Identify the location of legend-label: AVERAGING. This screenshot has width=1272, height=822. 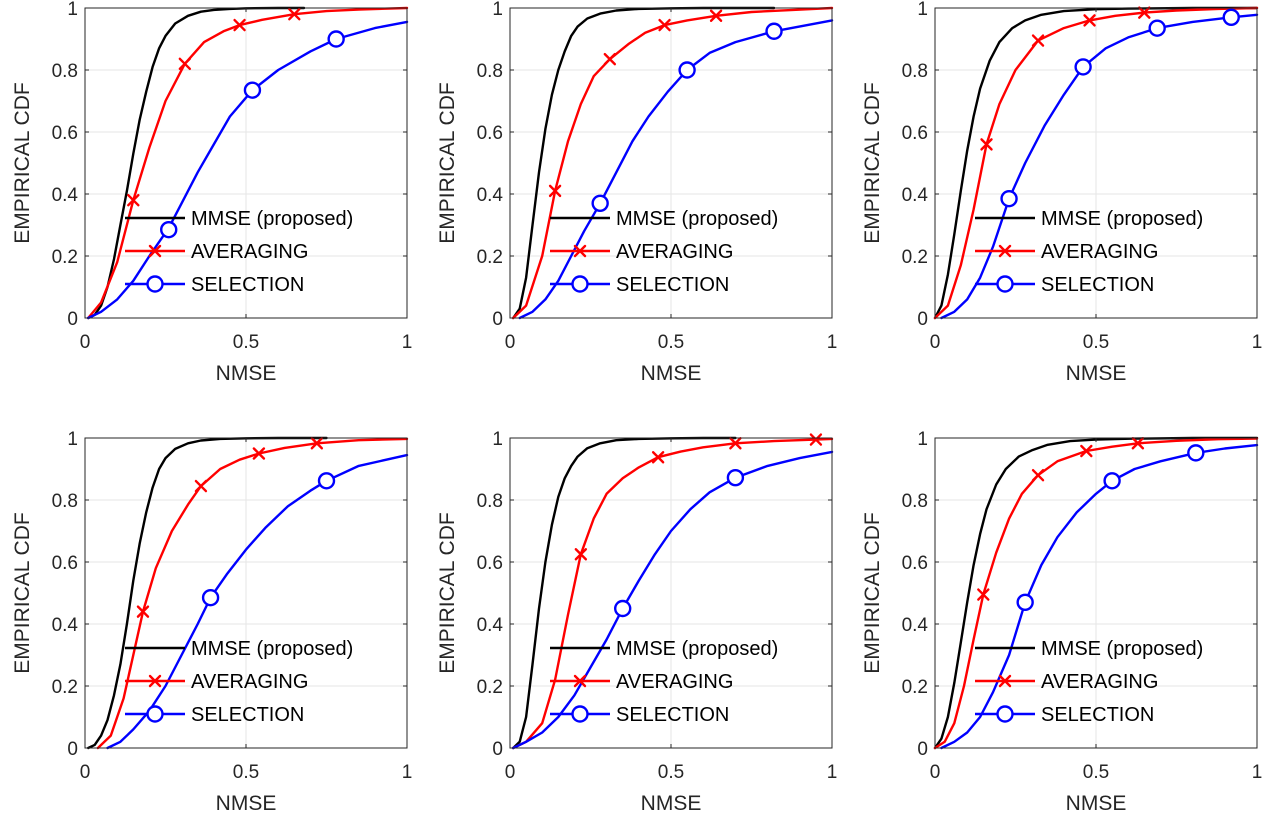
(249, 252).